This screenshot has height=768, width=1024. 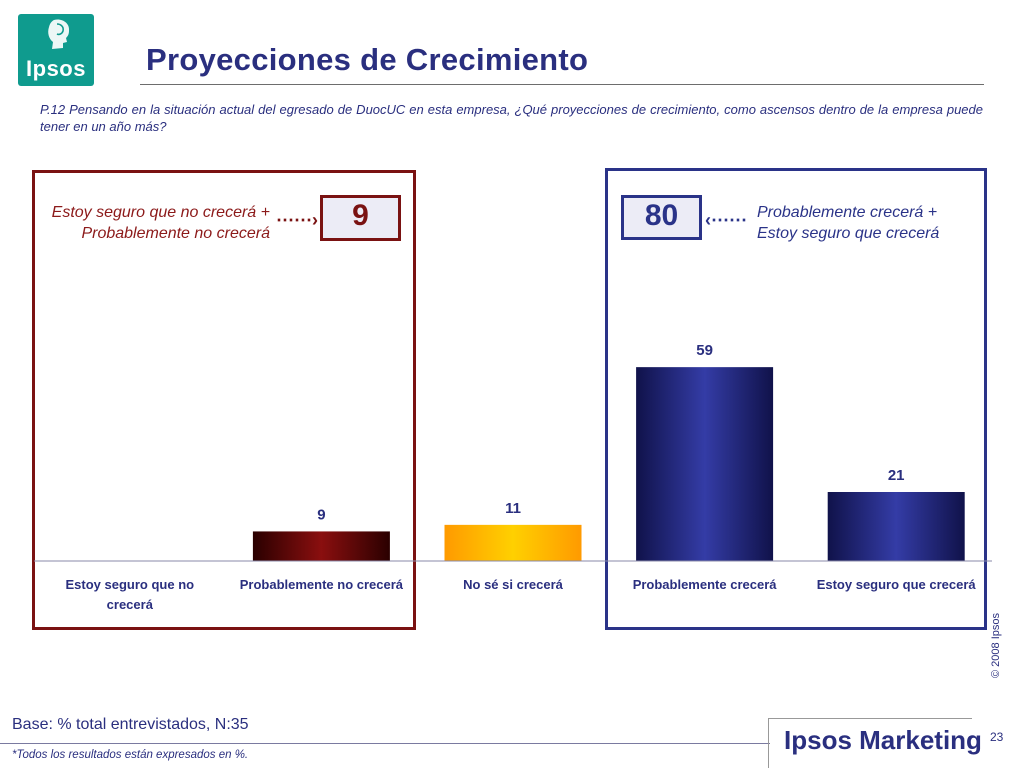 What do you see at coordinates (297, 220) in the screenshot?
I see `arrow-right-icon: ⋯⋯›` at bounding box center [297, 220].